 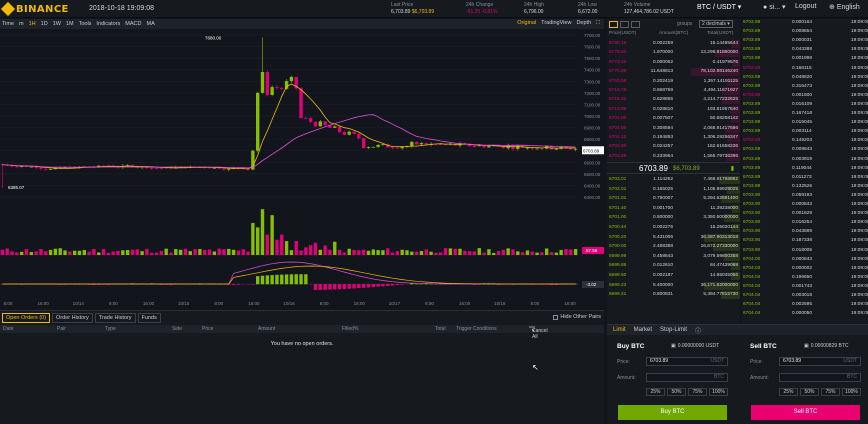 I want to click on pair-label: BTC / USDT, so click(x=716, y=7).